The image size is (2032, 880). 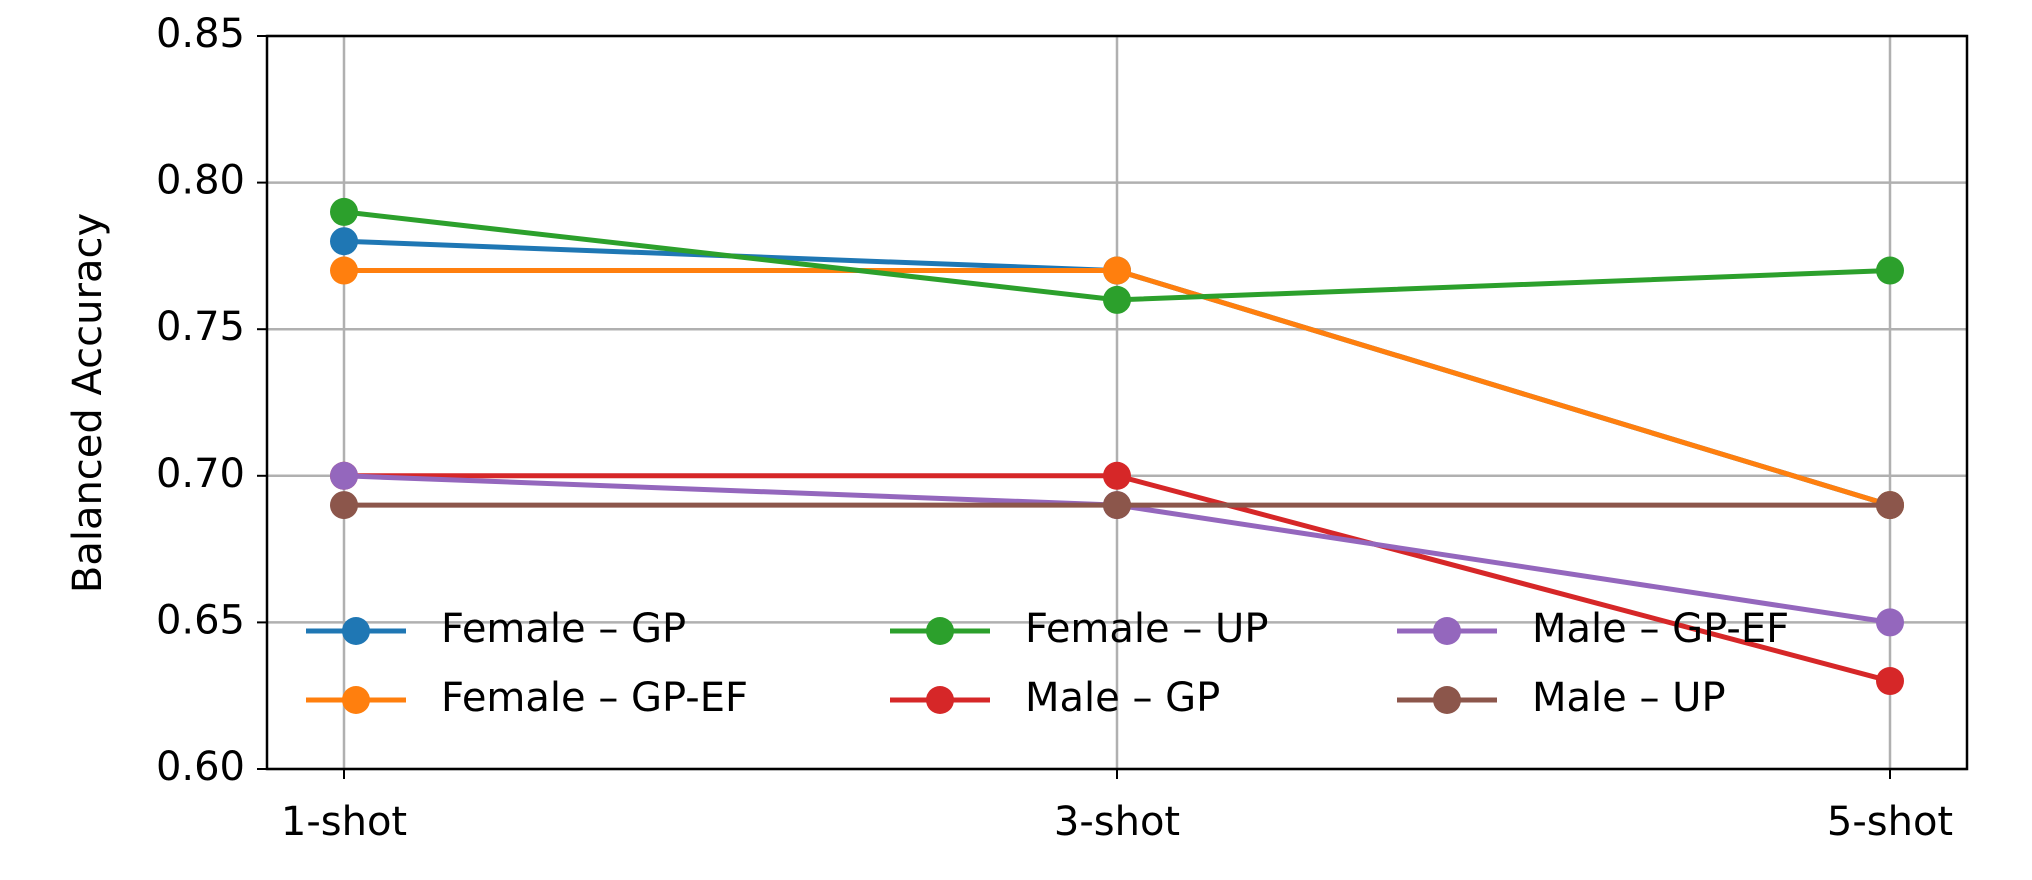 I want to click on y-tick-label: 0.85, so click(x=200, y=34).